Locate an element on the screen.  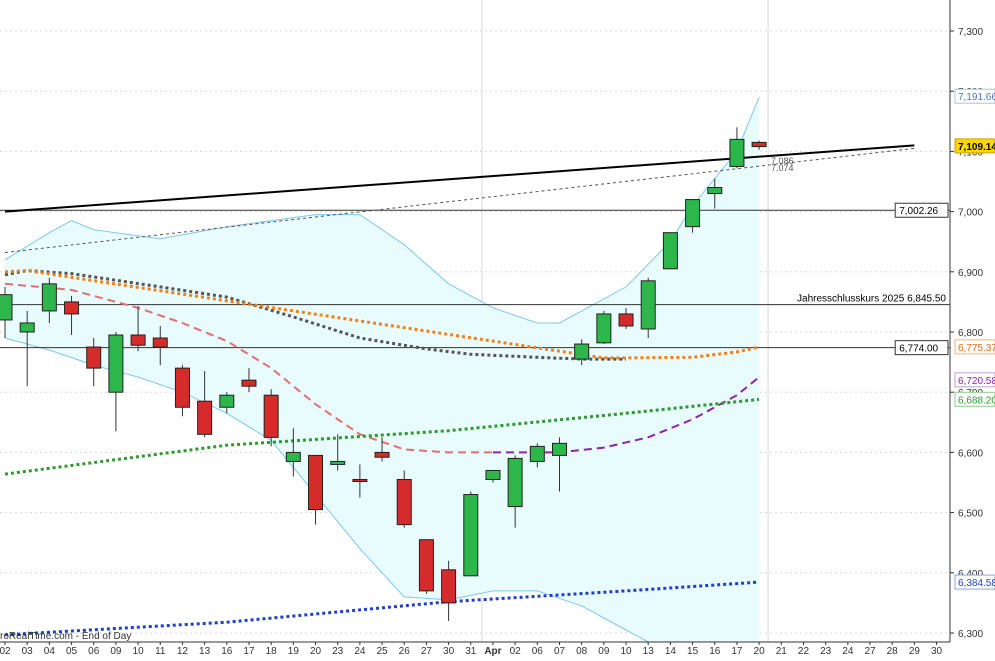
x-tick-label: 15 is located at coordinates (693, 651).